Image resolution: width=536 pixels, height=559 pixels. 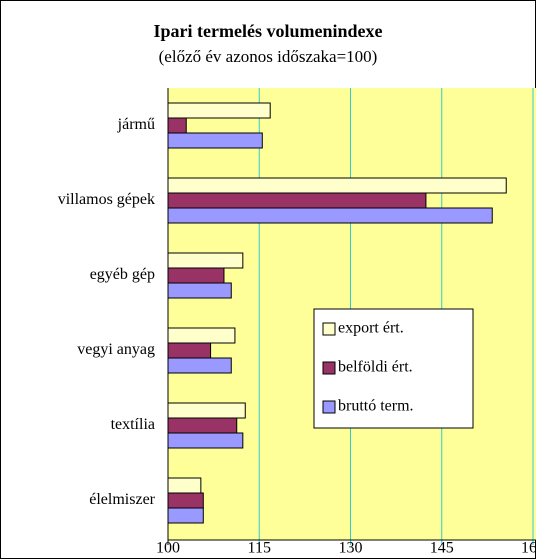 I want to click on y-tick-label: textília, so click(x=133, y=424).